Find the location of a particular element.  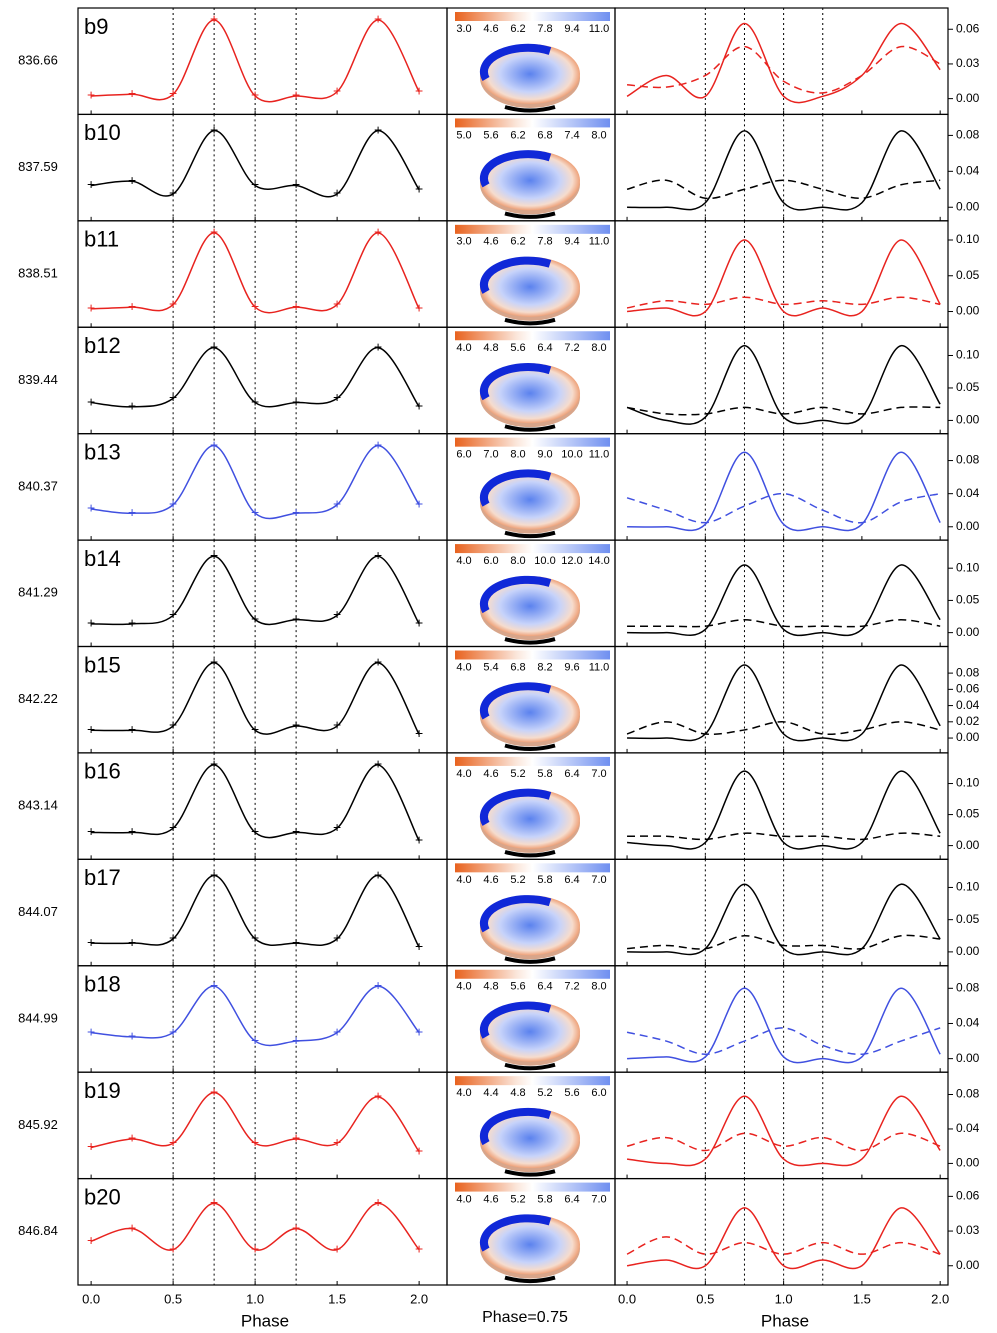

colorbar-label: 5.4 is located at coordinates (490, 667).